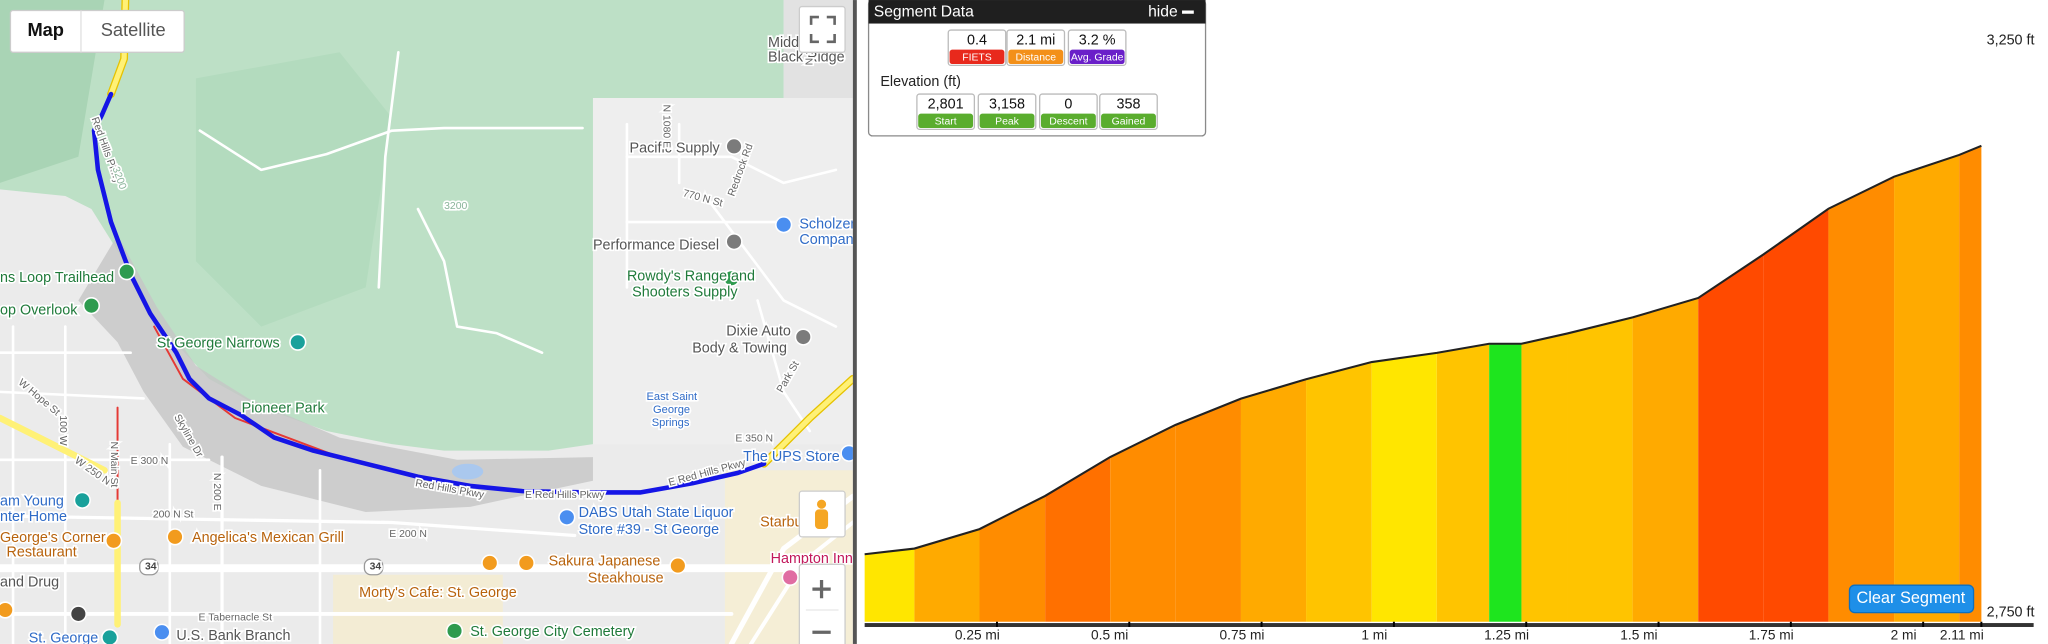  I want to click on stat-label: Gained, so click(1129, 121).